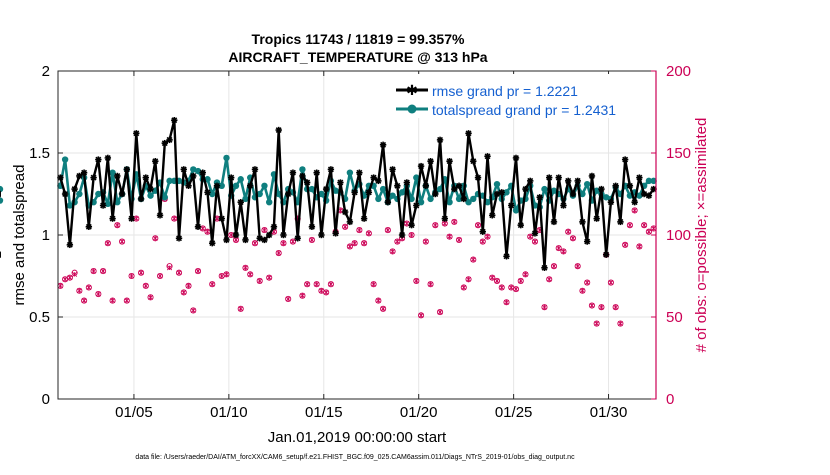 This screenshot has height=475, width=830. Describe the element at coordinates (678, 153) in the screenshot. I see `y-right-tick-label: 150` at that location.